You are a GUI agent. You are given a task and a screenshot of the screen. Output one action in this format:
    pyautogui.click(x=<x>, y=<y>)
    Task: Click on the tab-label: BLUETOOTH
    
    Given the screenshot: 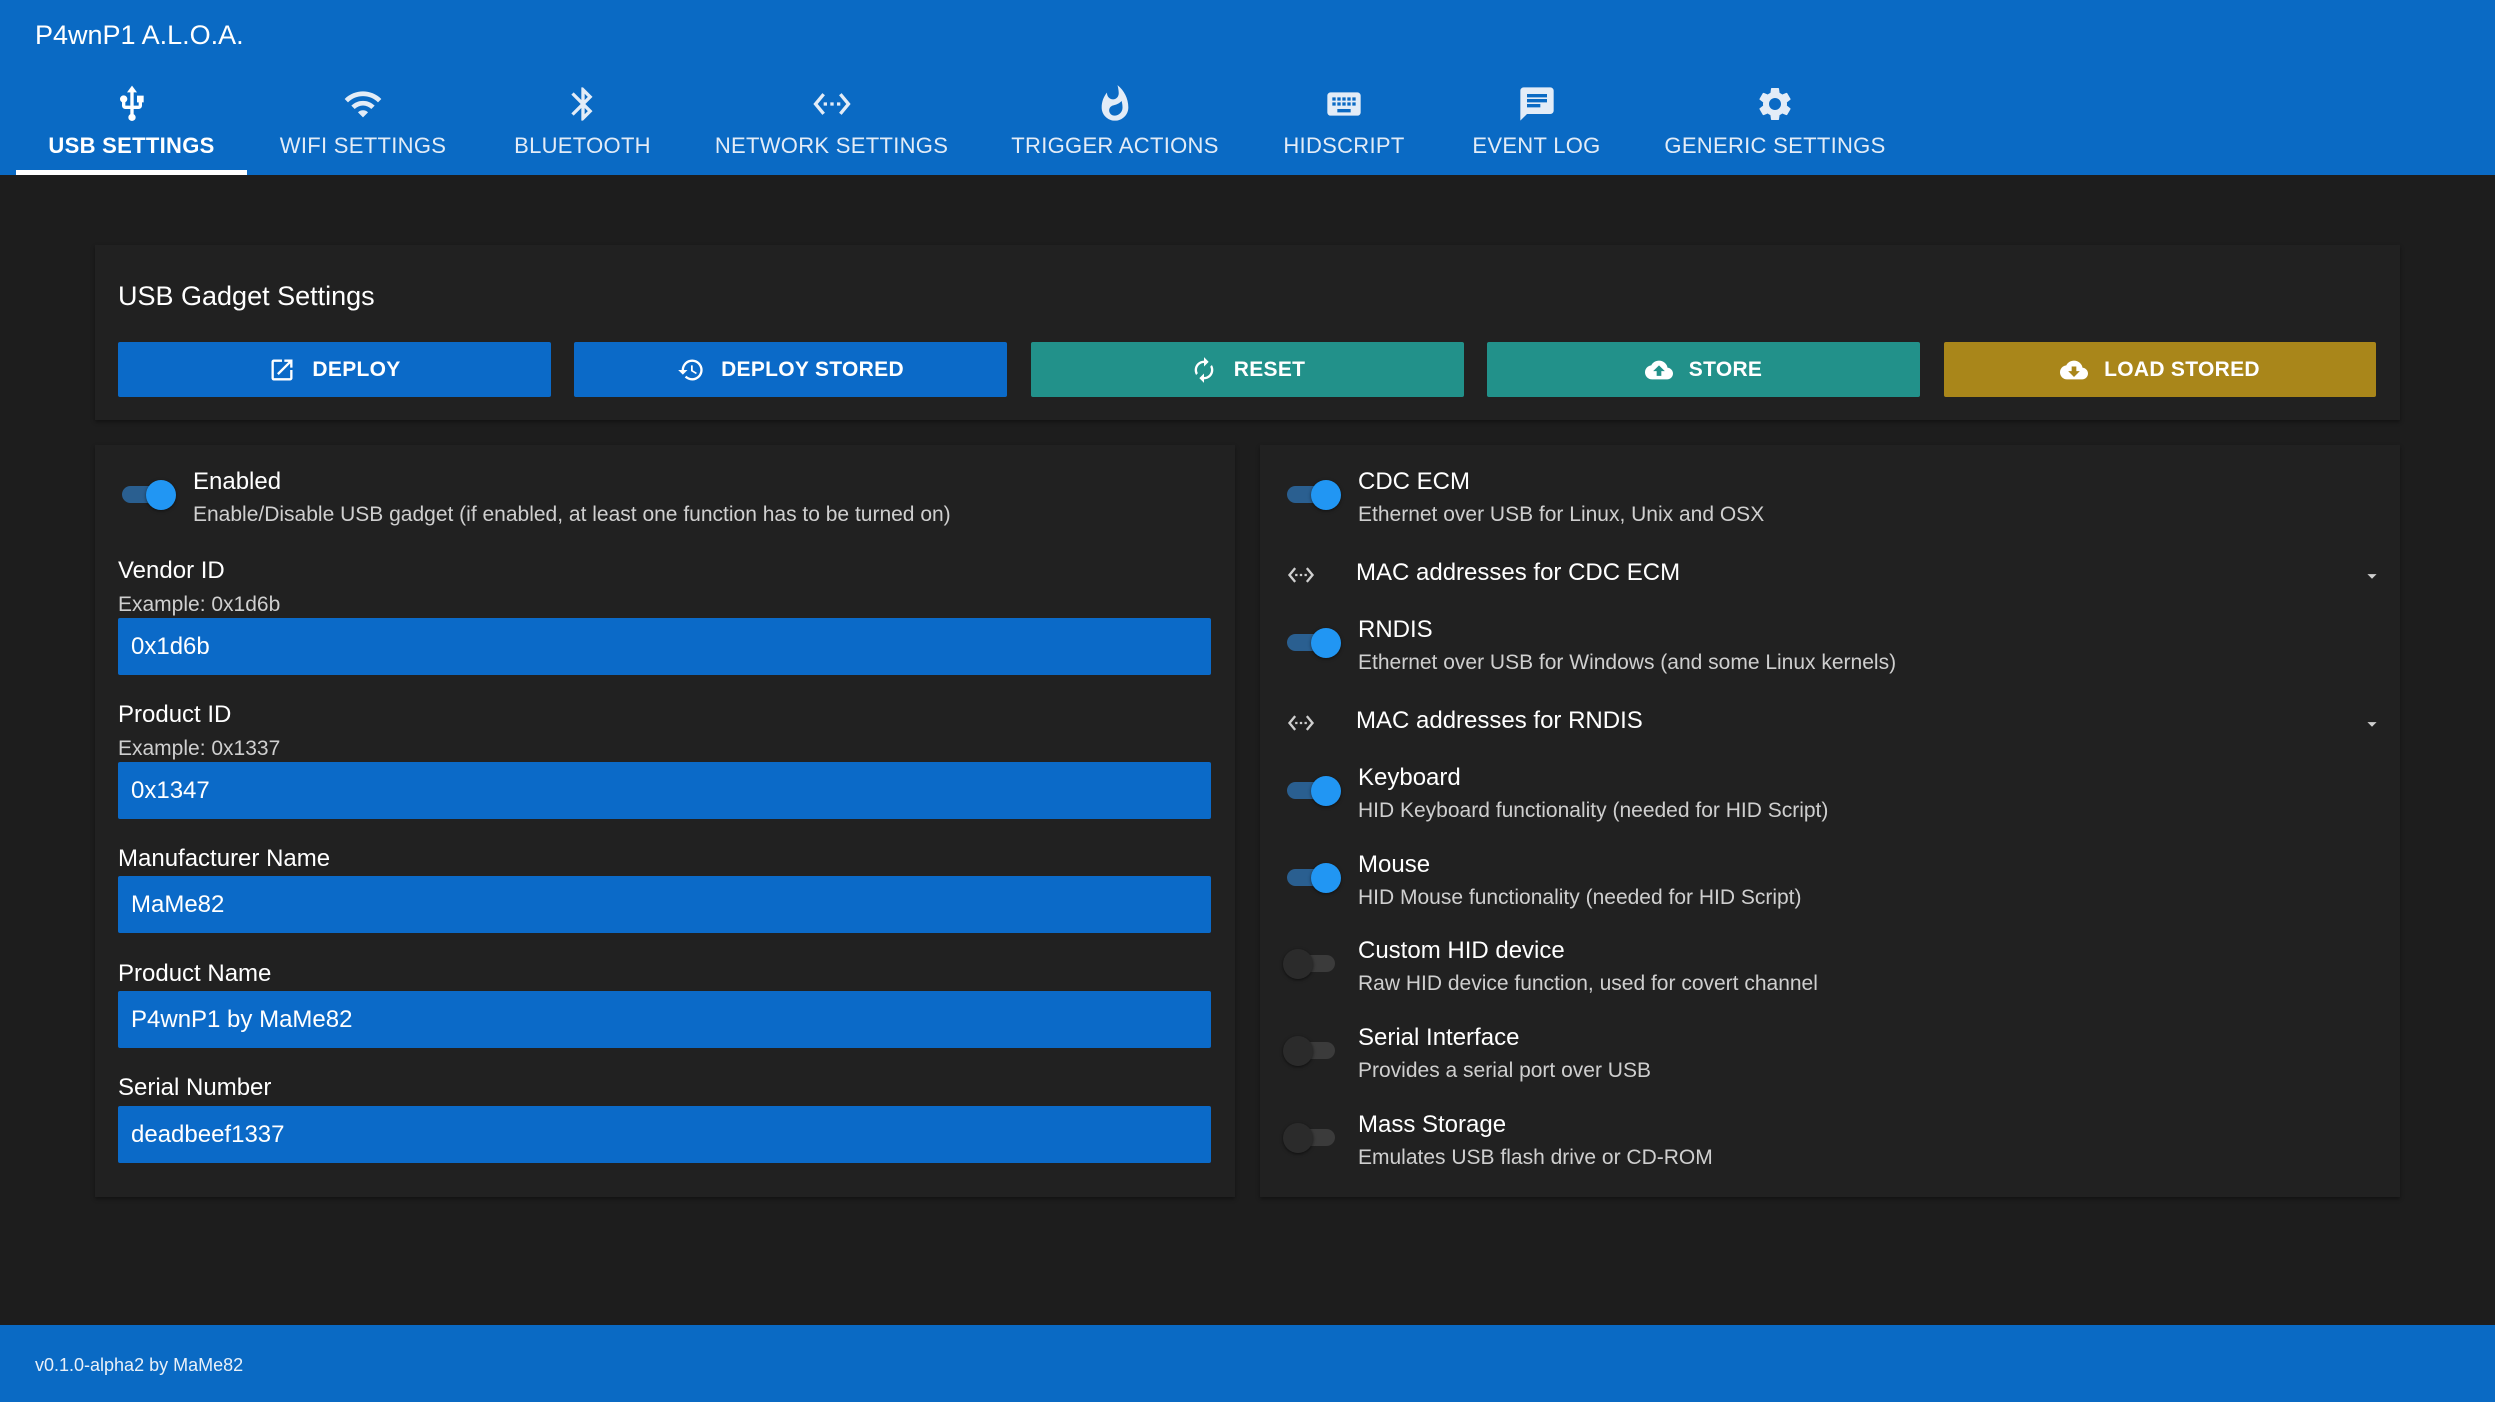 What is the action you would take?
    pyautogui.click(x=582, y=145)
    